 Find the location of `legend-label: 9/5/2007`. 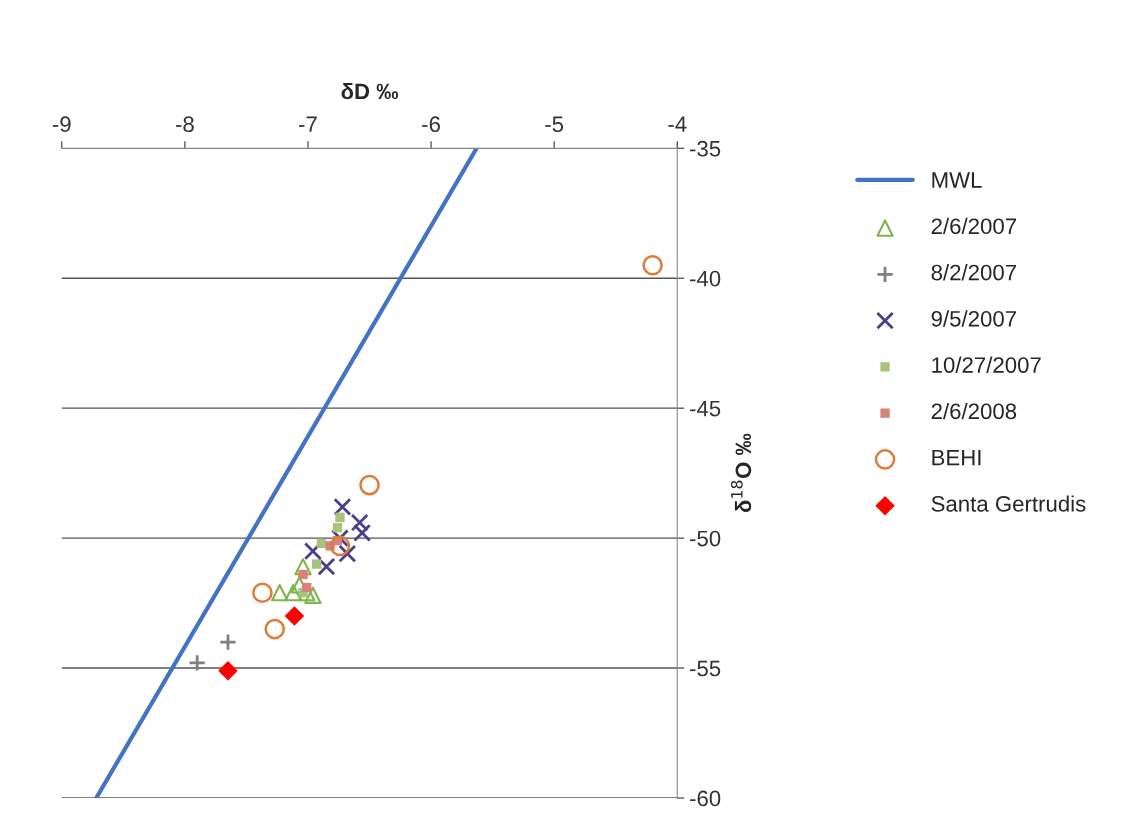

legend-label: 9/5/2007 is located at coordinates (973, 318).